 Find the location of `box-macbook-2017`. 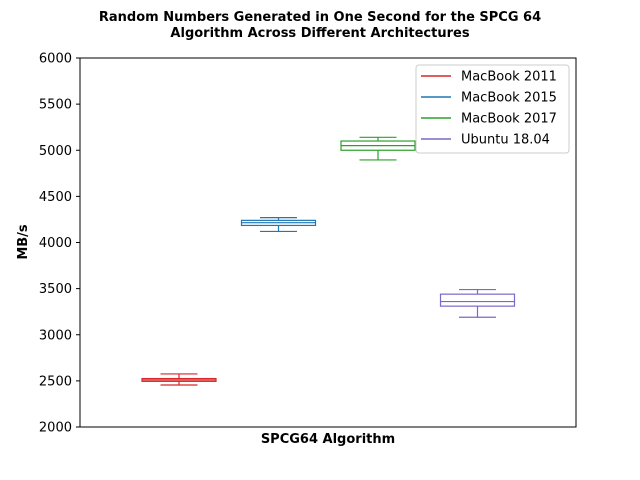

box-macbook-2017 is located at coordinates (378, 148).